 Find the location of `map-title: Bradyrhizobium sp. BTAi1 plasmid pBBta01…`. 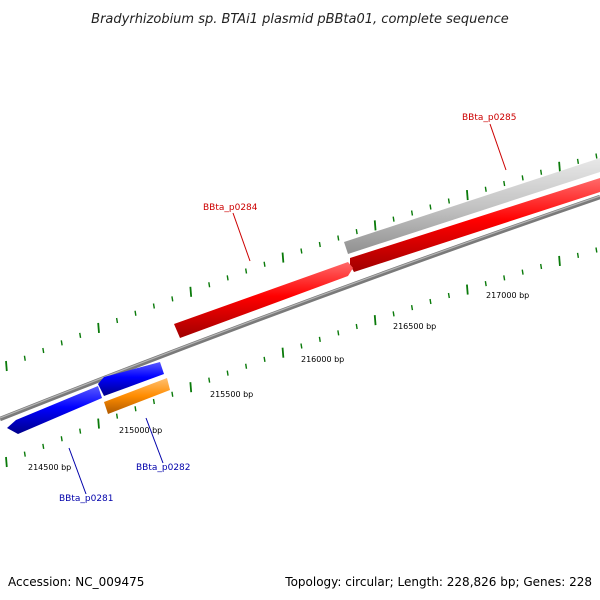

map-title: Bradyrhizobium sp. BTAi1 plasmid pBBta01… is located at coordinates (300, 19).